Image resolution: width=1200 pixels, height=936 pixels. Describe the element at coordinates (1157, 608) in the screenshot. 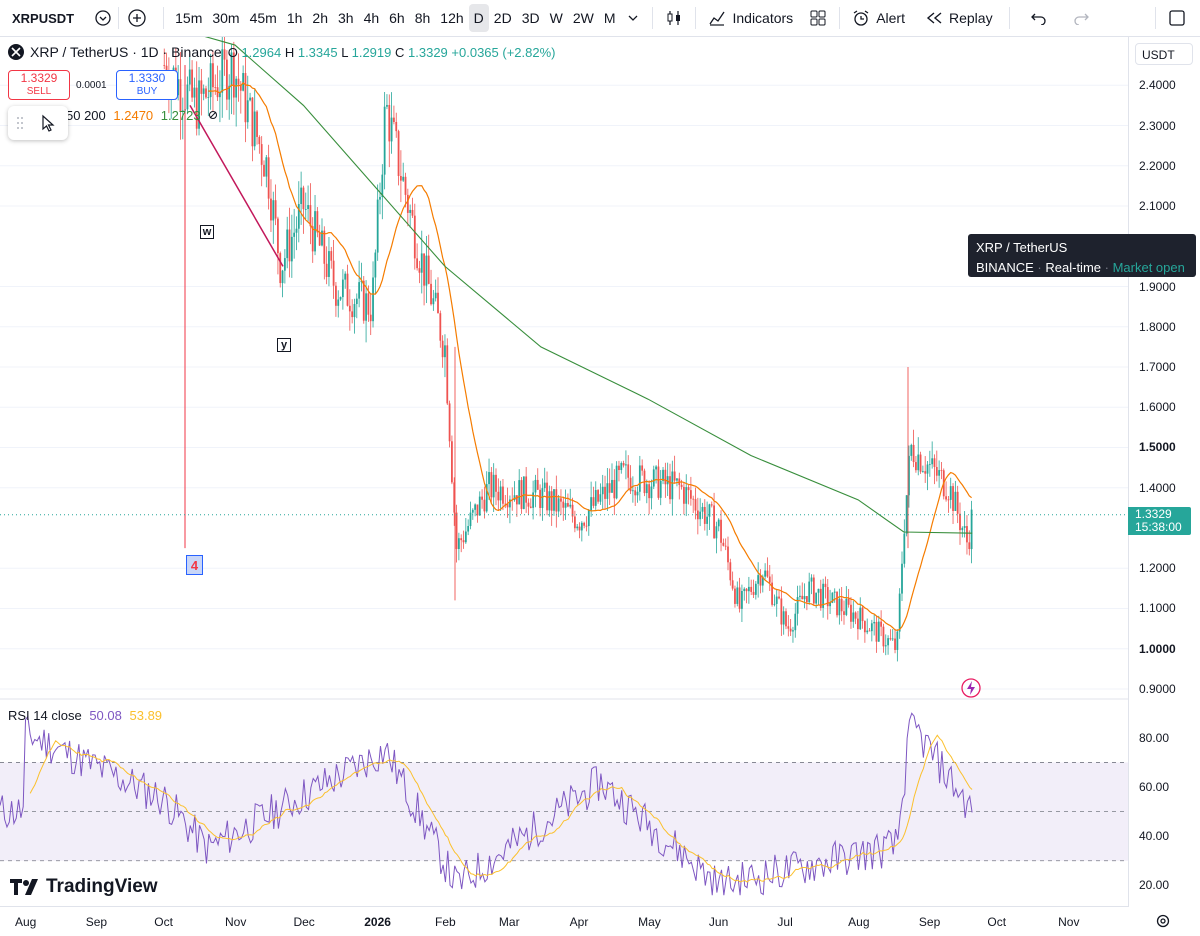

I see `price-tick: 1.1000` at that location.